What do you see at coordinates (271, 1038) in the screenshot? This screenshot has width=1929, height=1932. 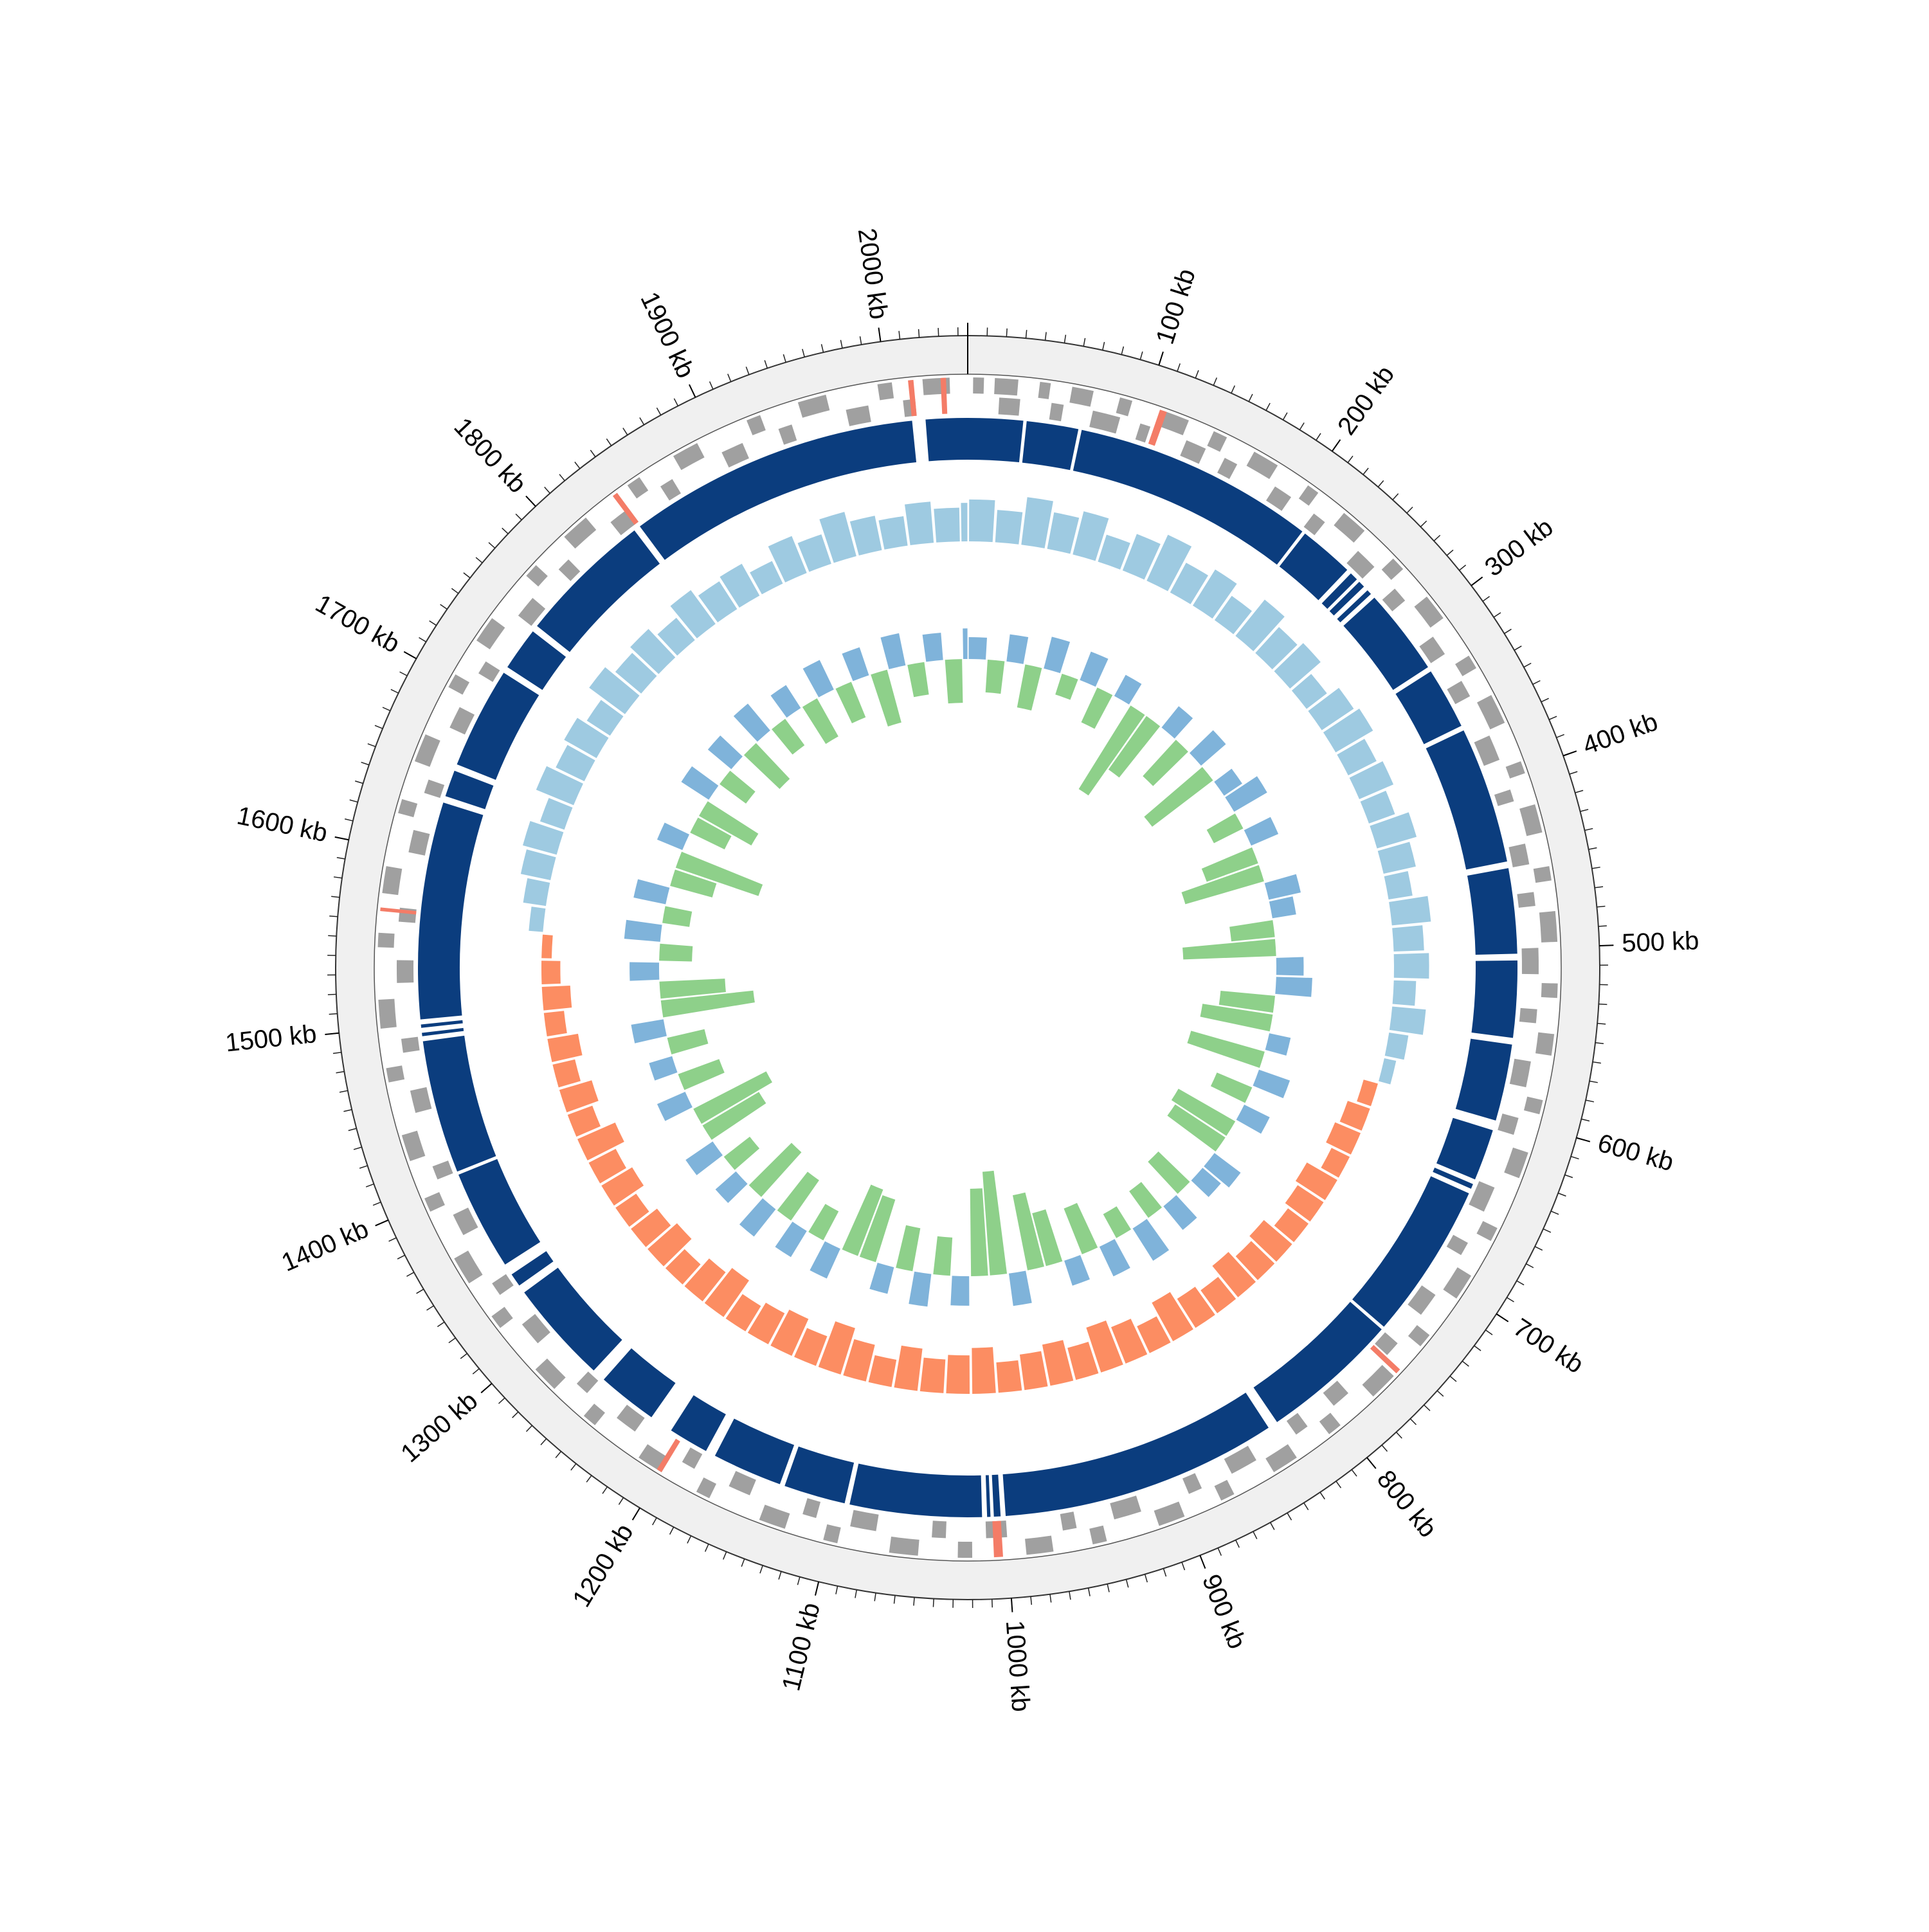 I see `x-tick-label: 1500 kb` at bounding box center [271, 1038].